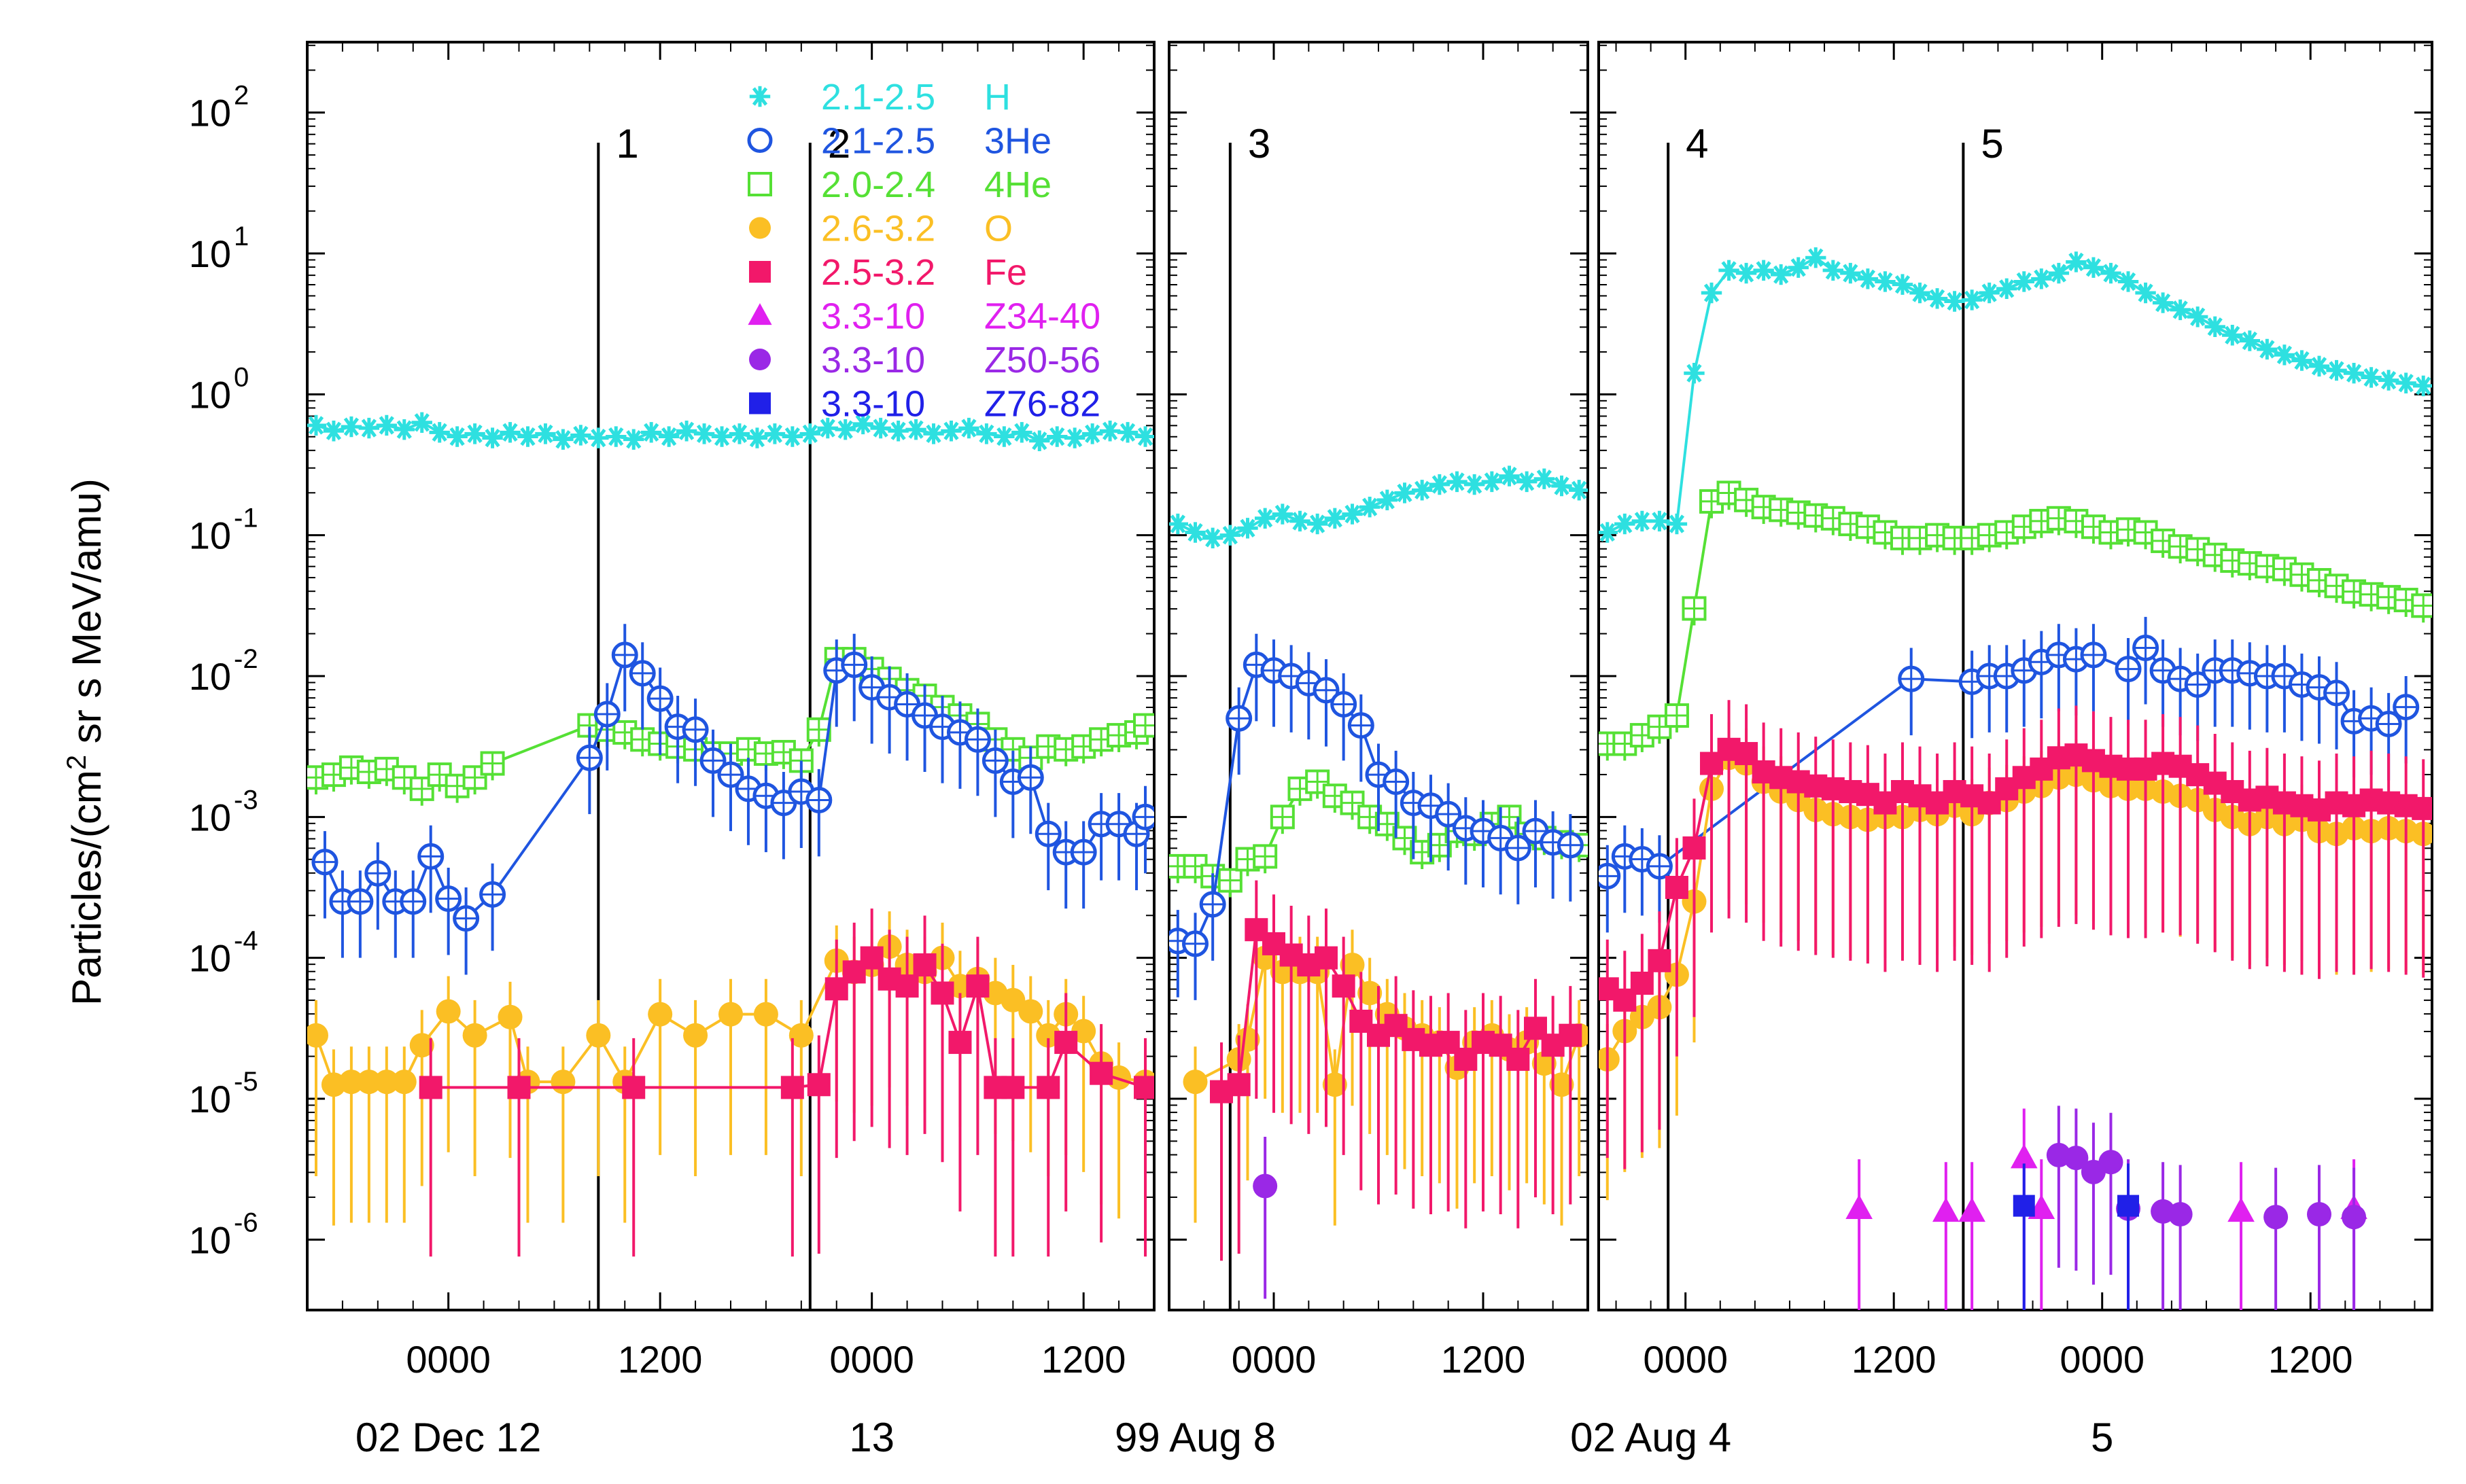 This screenshot has height=1484, width=2466. What do you see at coordinates (246, 1222) in the screenshot?
I see `y-tick-exp: -6` at bounding box center [246, 1222].